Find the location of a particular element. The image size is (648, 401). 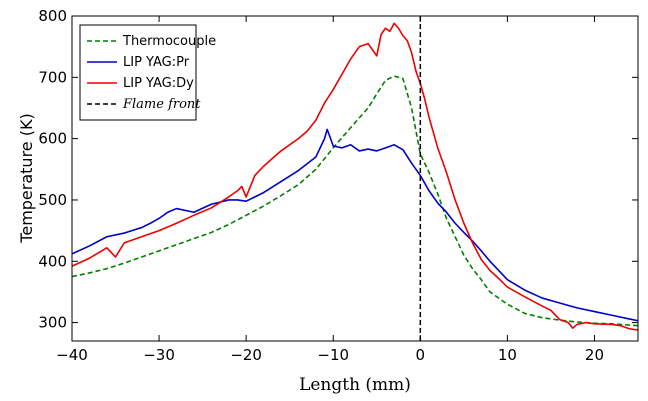

legend-label: LIP YAG:Dy is located at coordinates (158, 83).